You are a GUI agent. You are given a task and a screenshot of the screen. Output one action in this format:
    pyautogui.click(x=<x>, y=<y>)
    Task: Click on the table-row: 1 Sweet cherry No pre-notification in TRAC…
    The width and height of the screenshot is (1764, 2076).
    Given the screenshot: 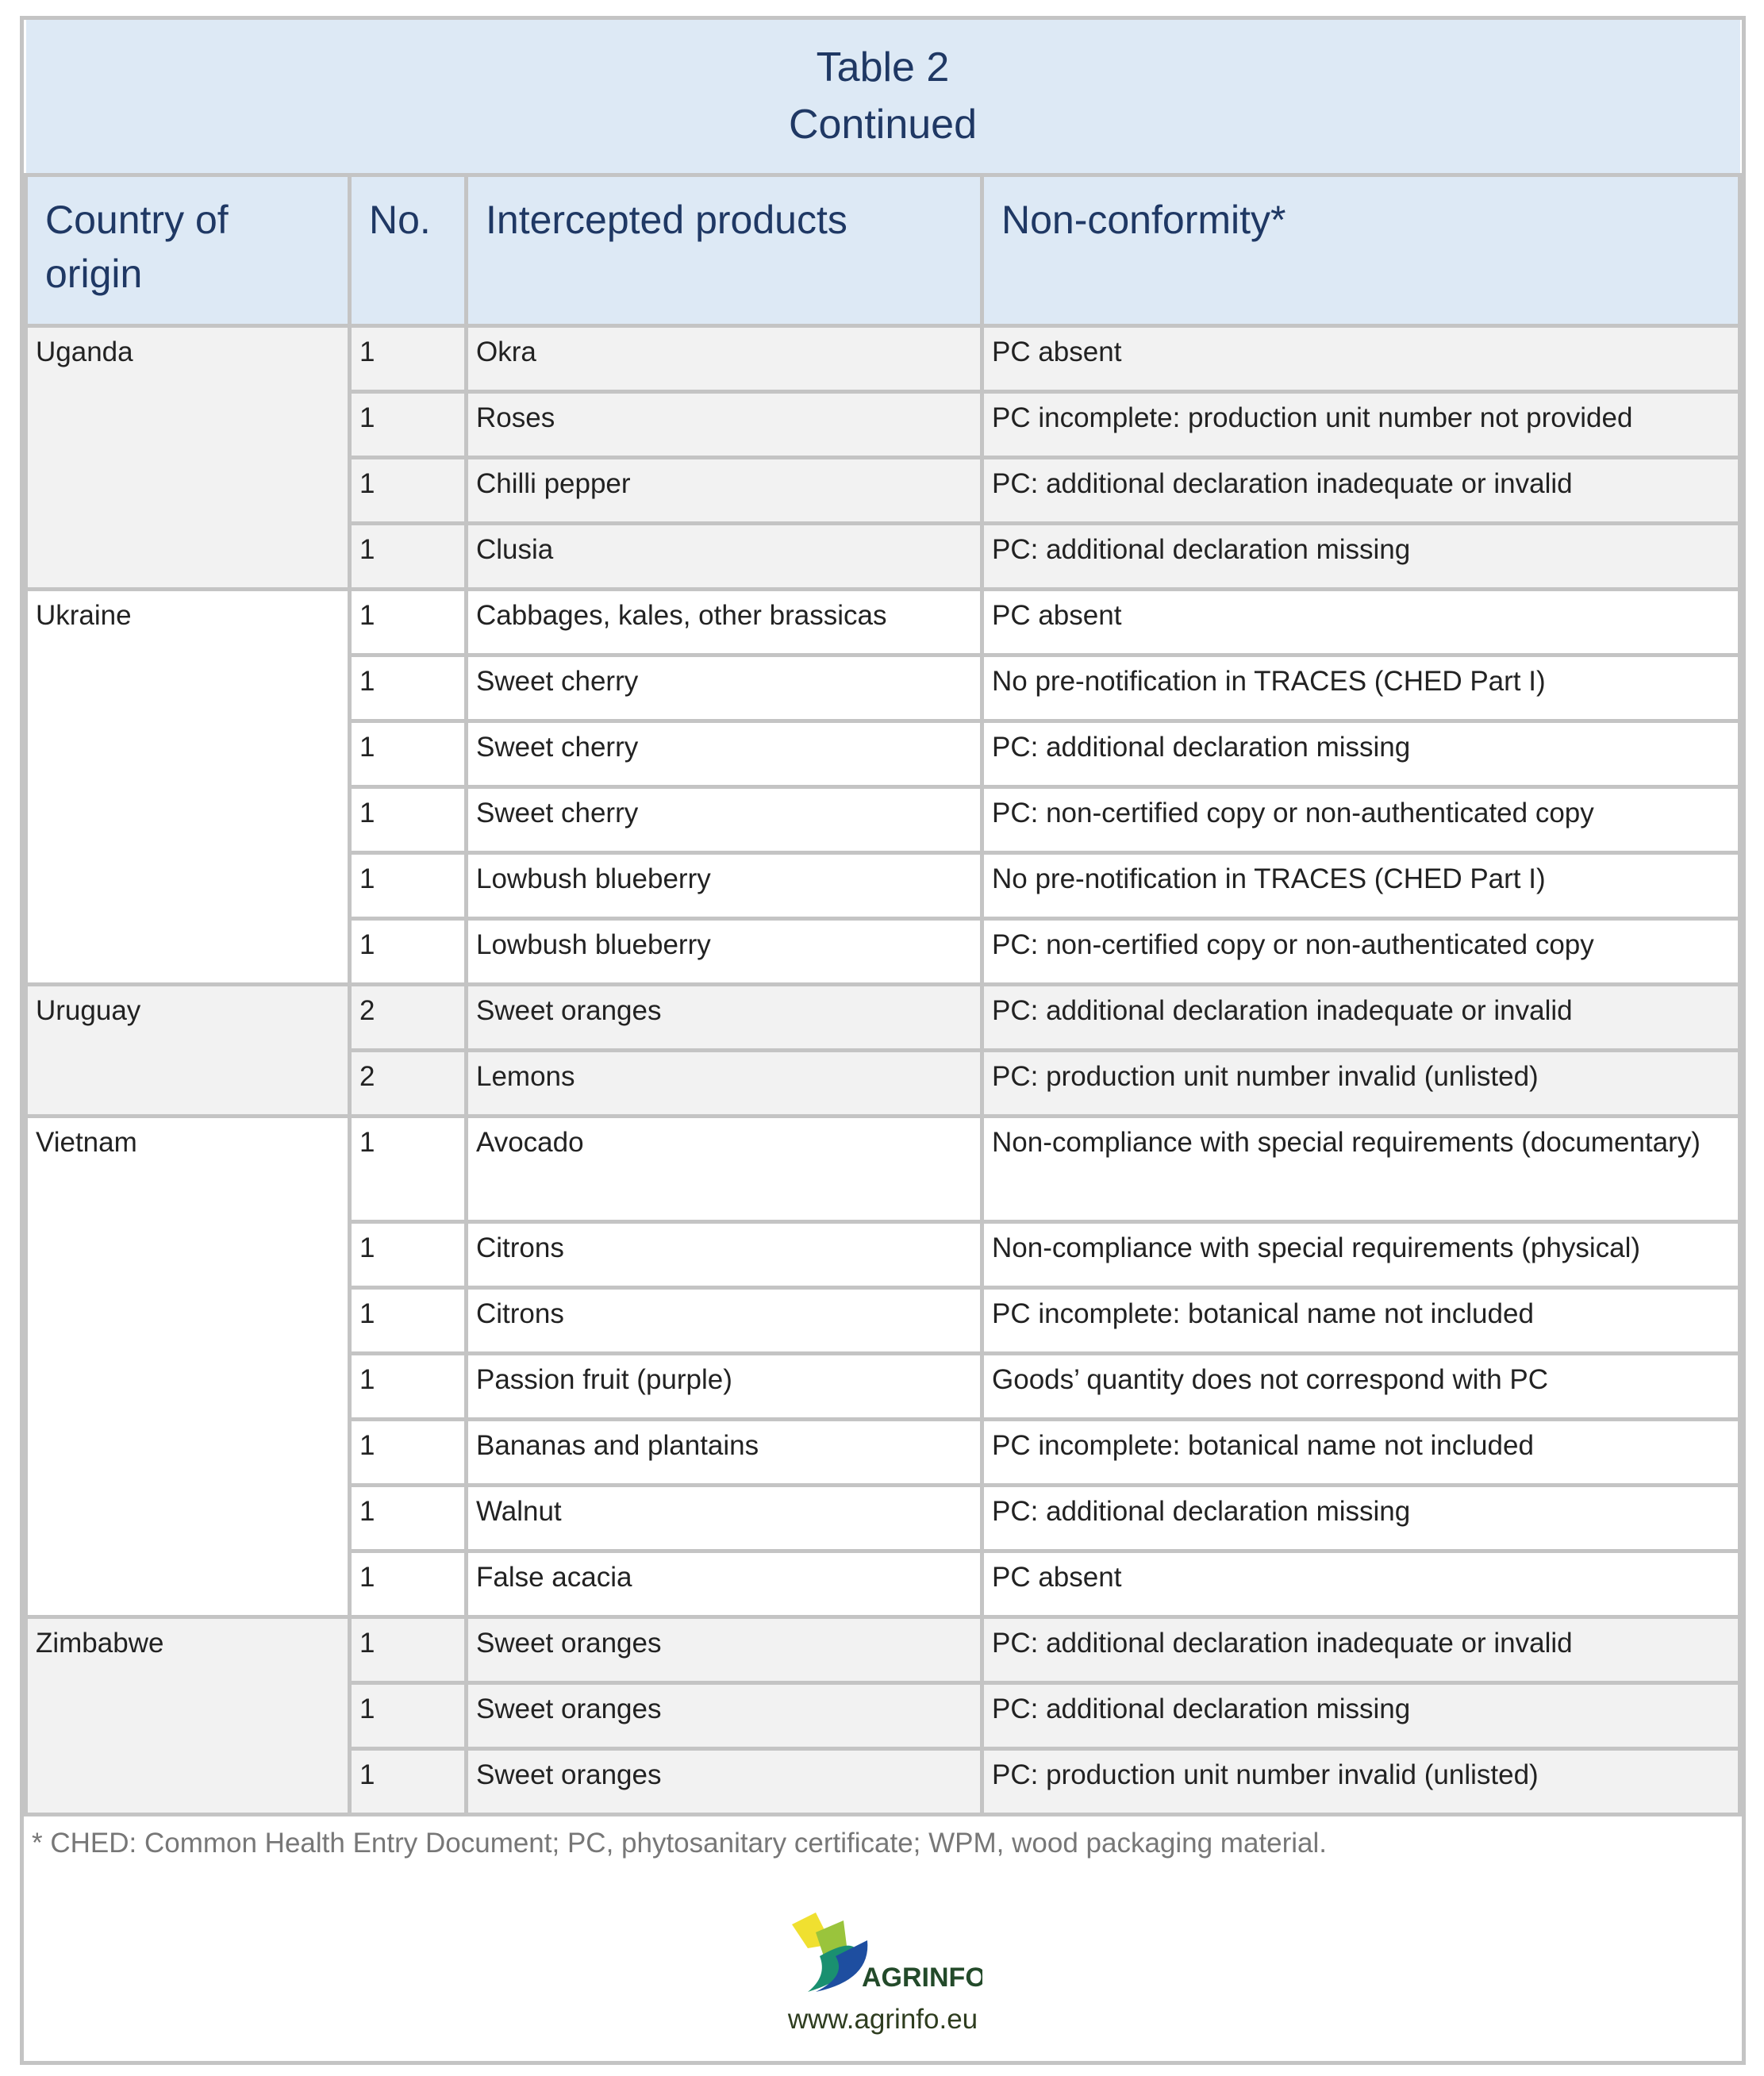 What is the action you would take?
    pyautogui.click(x=884, y=687)
    